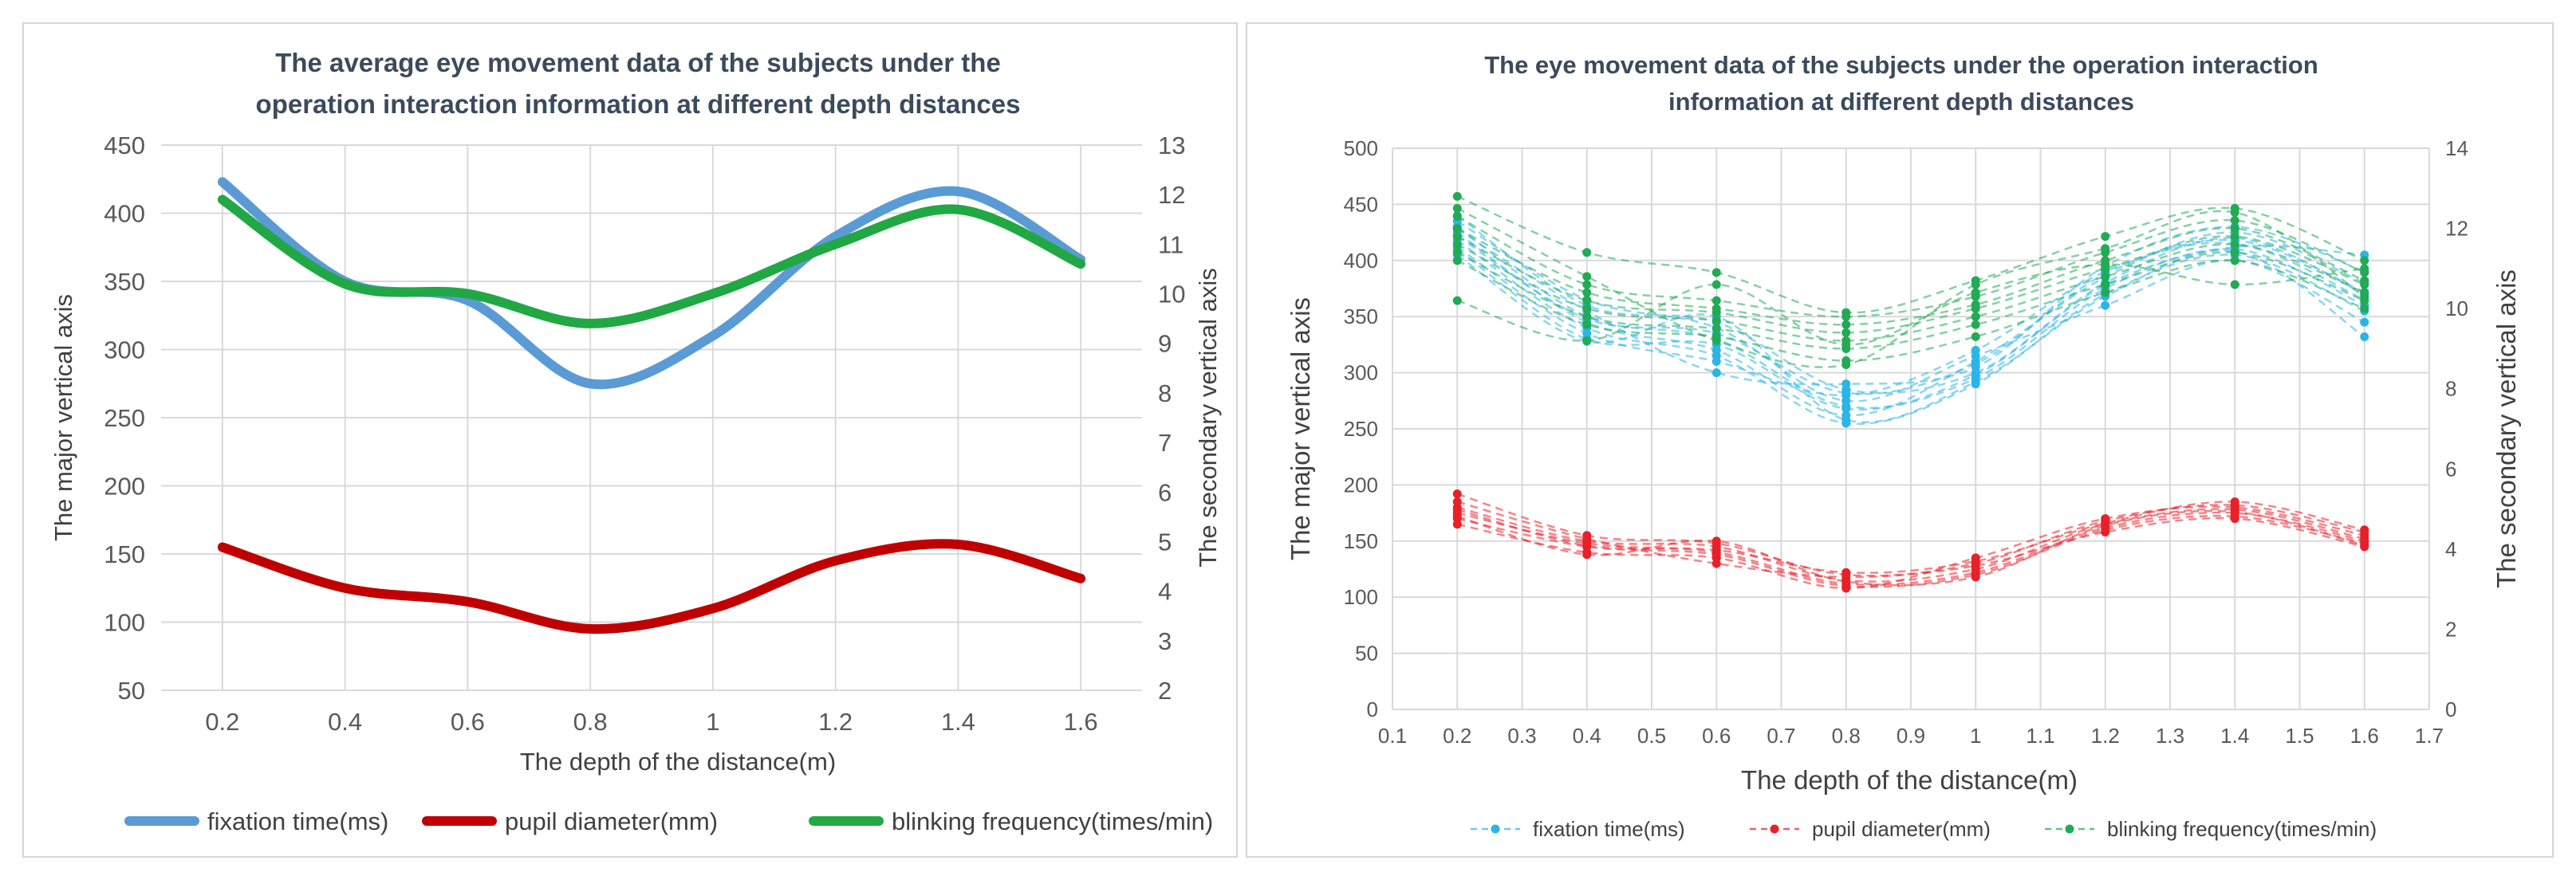 The height and width of the screenshot is (880, 2576). I want to click on y2-tick-label: 6, so click(2450, 469).